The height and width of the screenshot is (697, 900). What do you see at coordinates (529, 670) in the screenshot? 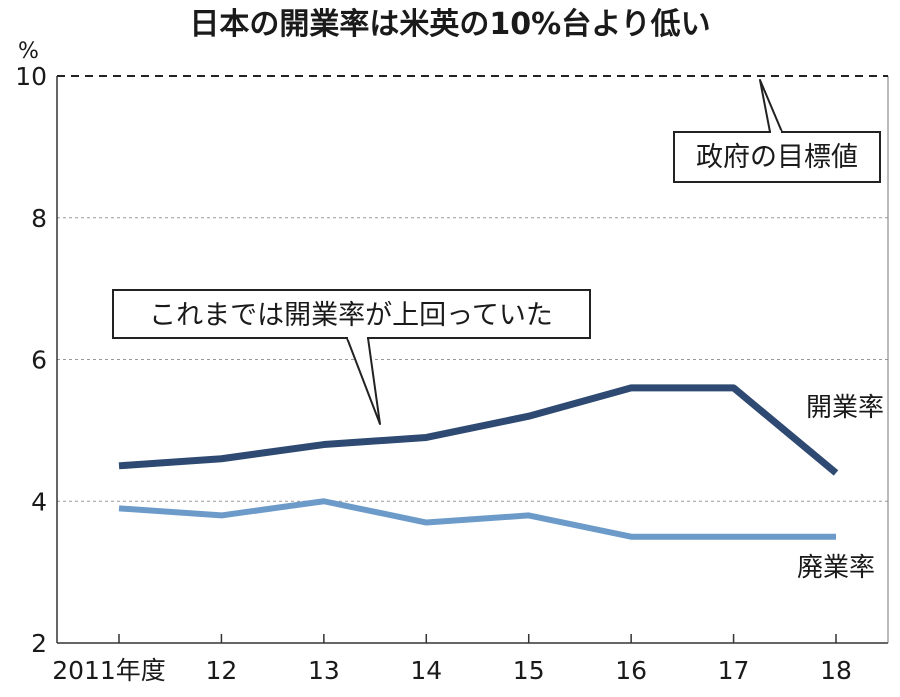
I see `x-tick-label: 15` at bounding box center [529, 670].